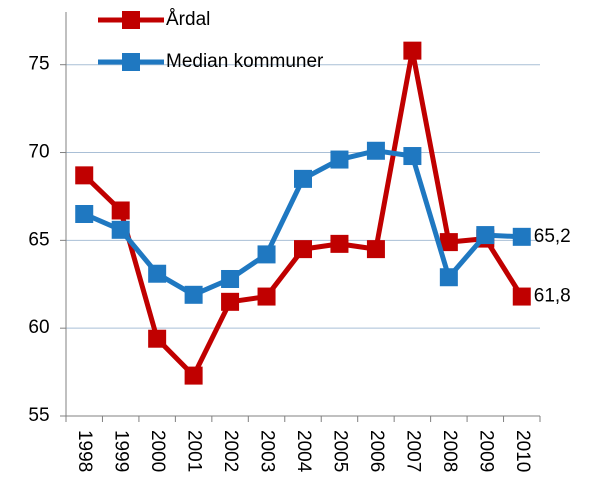 Image resolution: width=589 pixels, height=488 pixels. I want to click on x-tick-label: 1999, so click(121, 451).